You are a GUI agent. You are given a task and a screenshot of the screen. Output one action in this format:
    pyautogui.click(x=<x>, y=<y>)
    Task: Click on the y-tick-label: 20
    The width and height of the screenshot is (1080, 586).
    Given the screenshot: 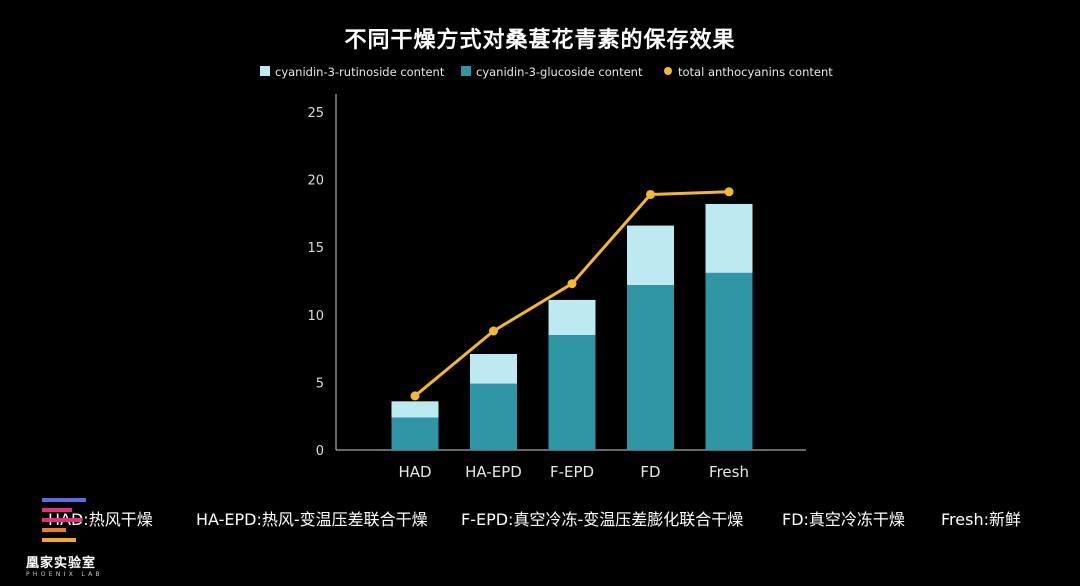 What is the action you would take?
    pyautogui.click(x=315, y=181)
    